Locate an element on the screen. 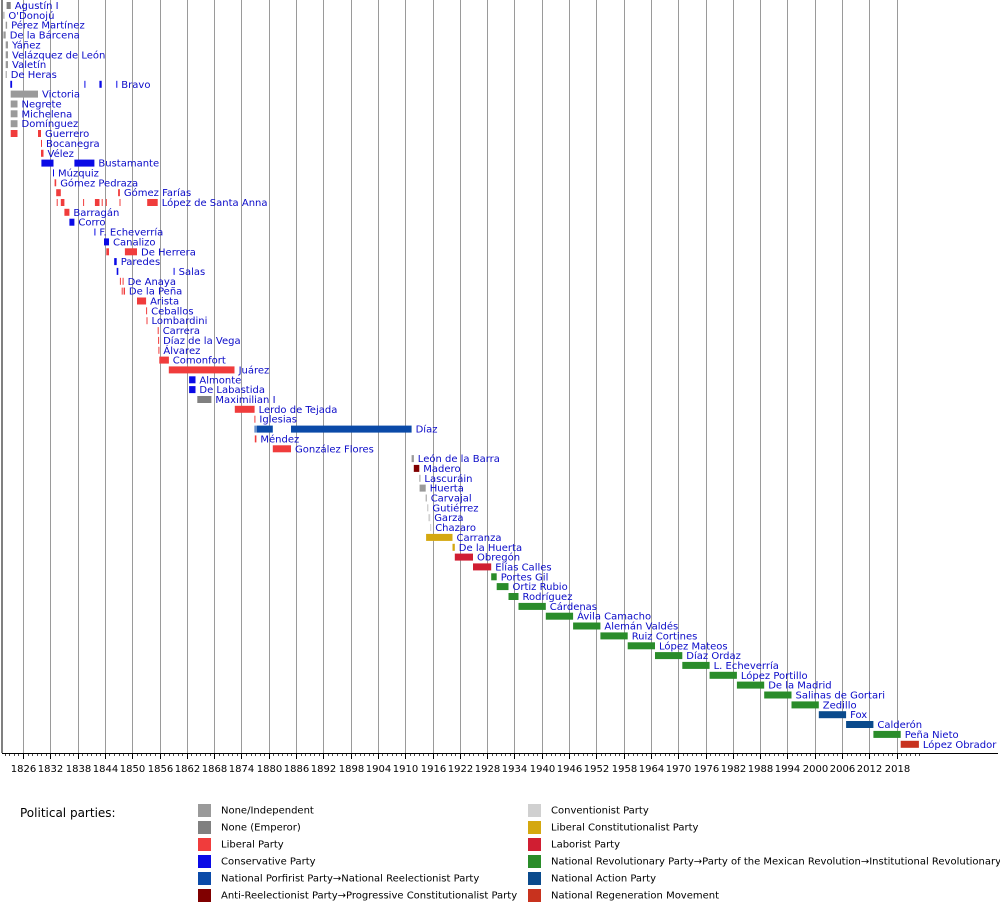 This screenshot has width=1000, height=906. legend-item-morena: National Regeneration Movement is located at coordinates (623, 897).